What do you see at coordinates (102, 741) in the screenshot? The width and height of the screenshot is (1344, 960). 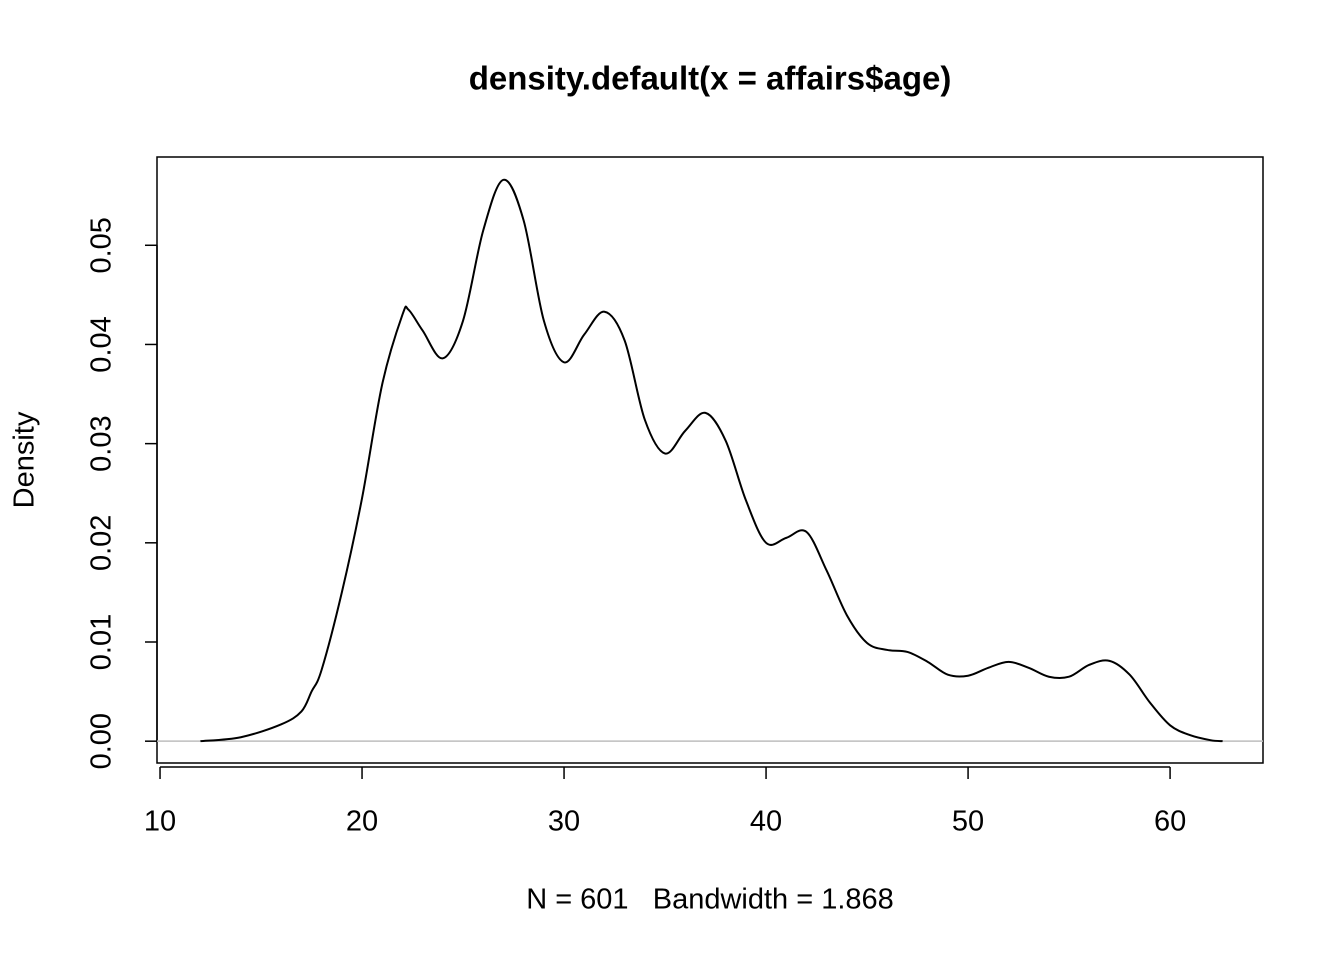 I see `y-tick-label: 0.00` at bounding box center [102, 741].